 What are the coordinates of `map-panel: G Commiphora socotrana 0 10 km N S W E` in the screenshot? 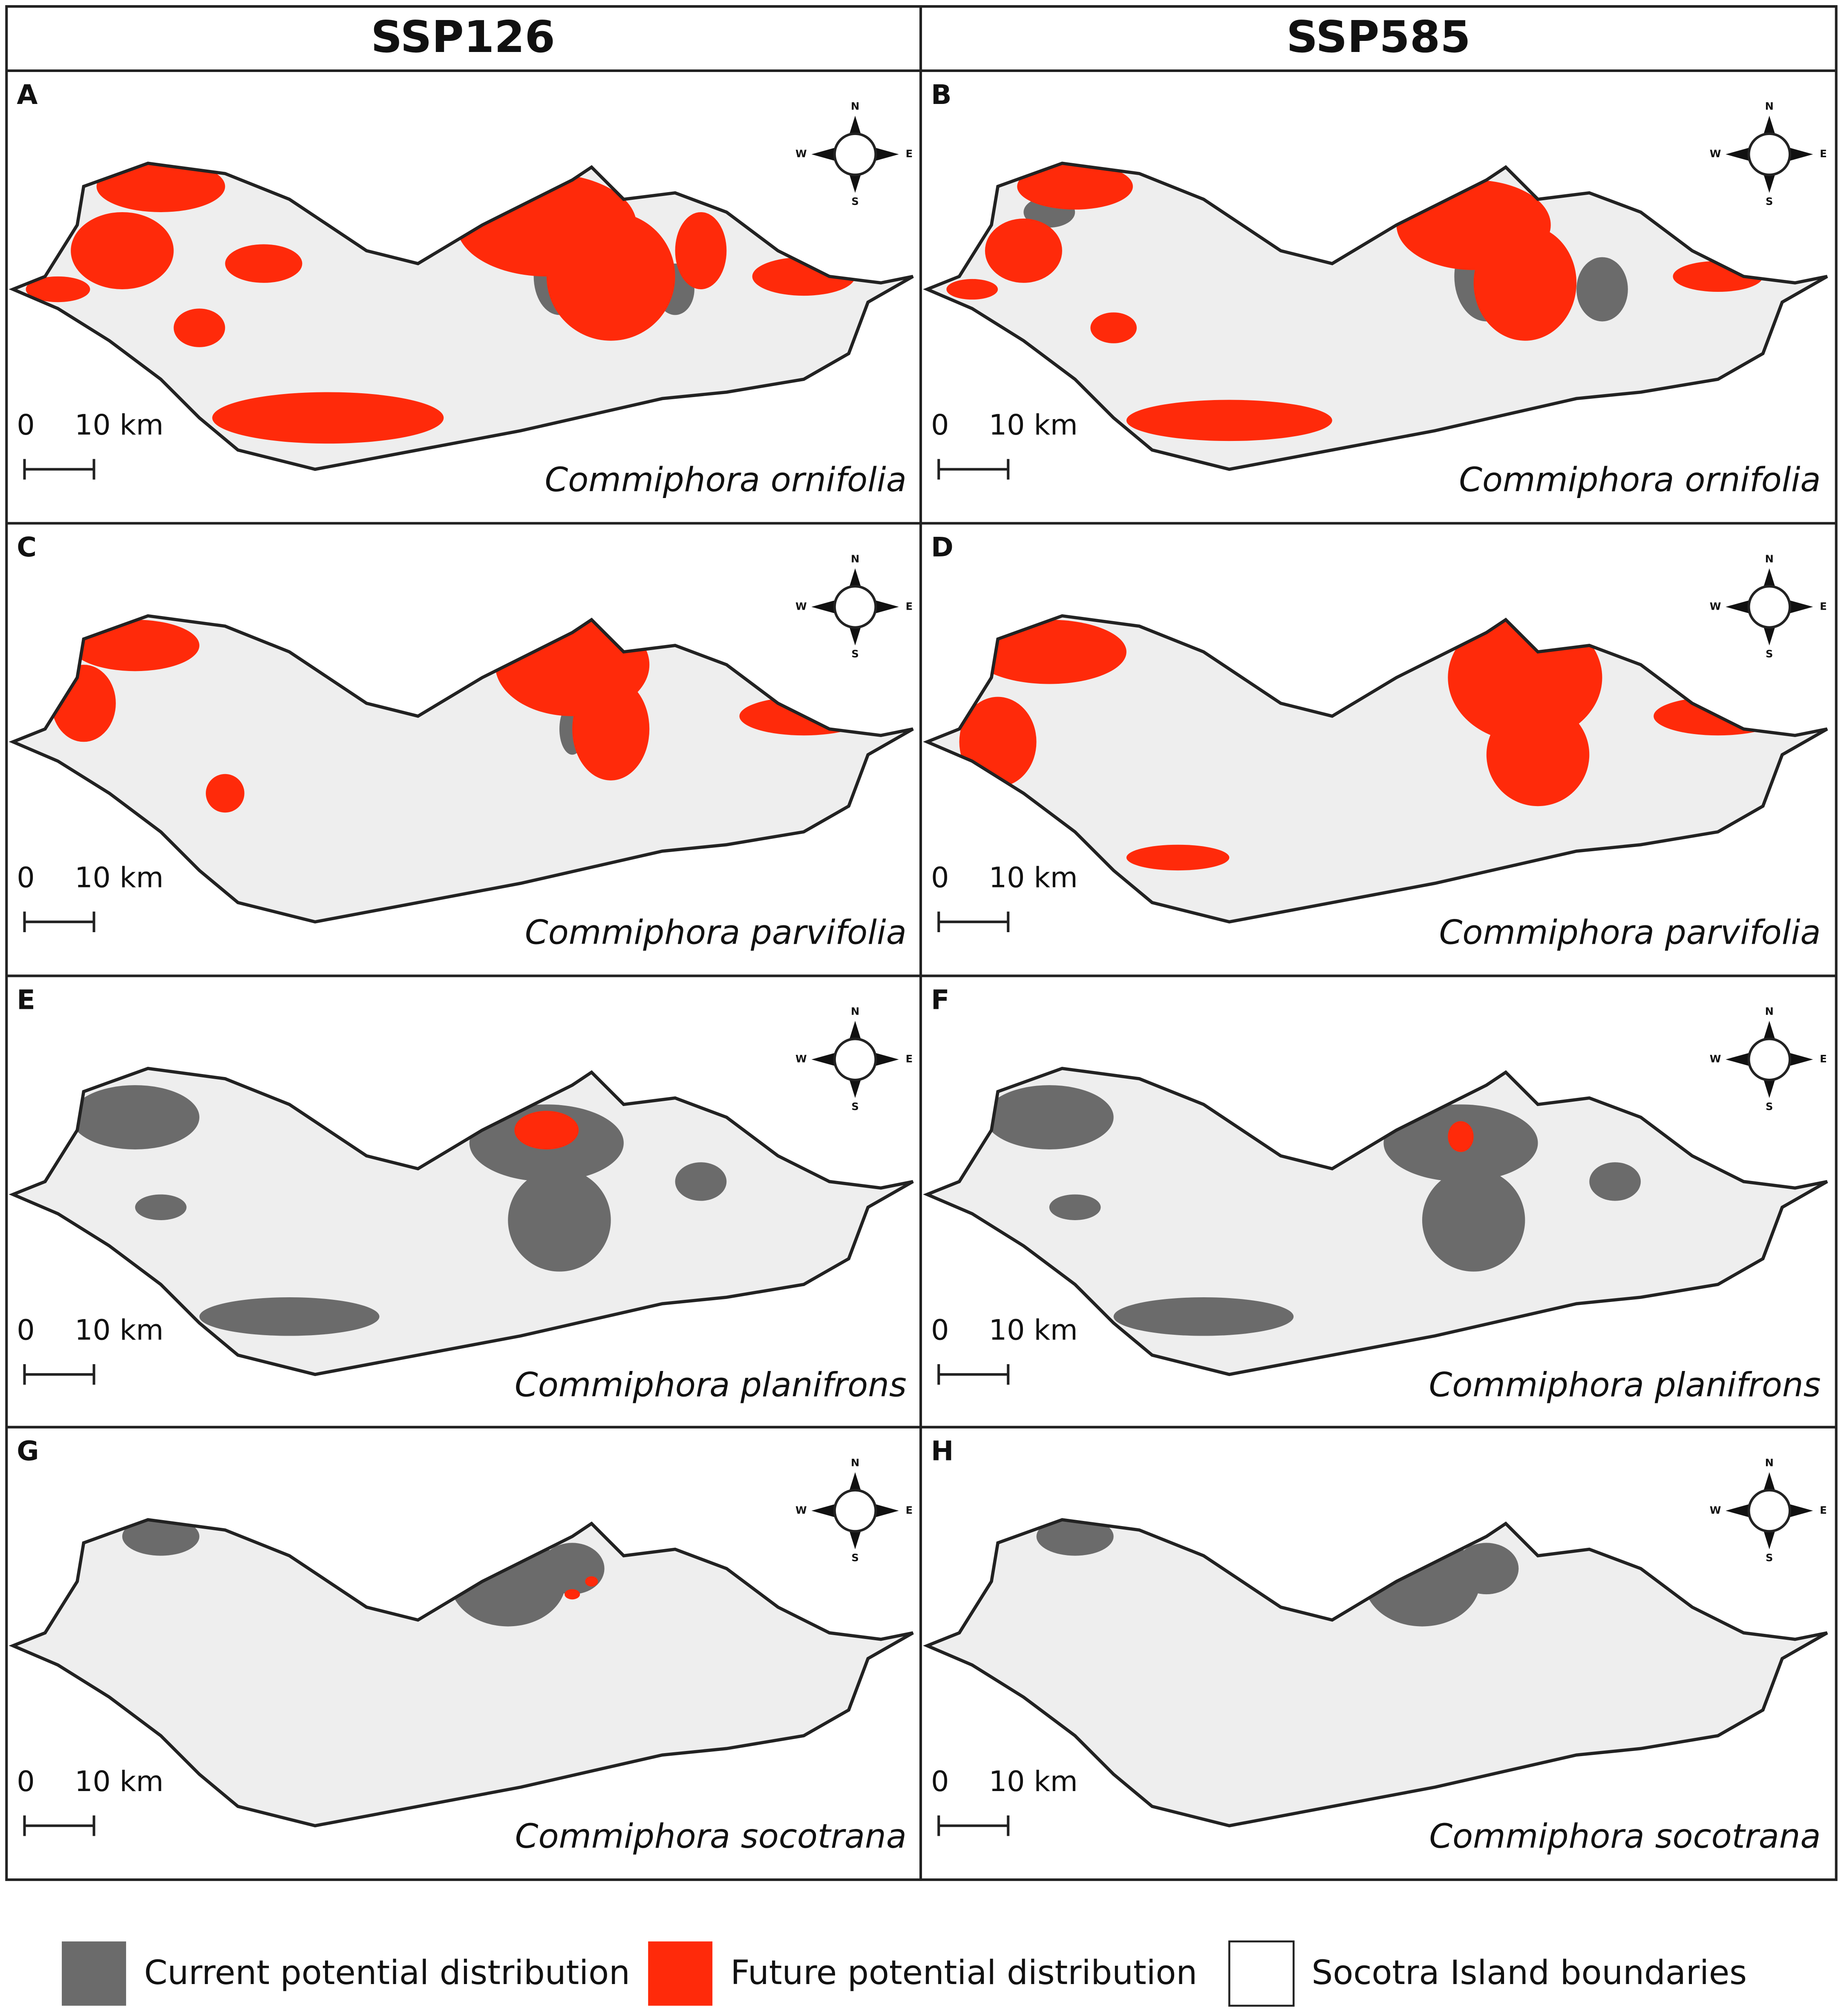 It's located at (462, 1646).